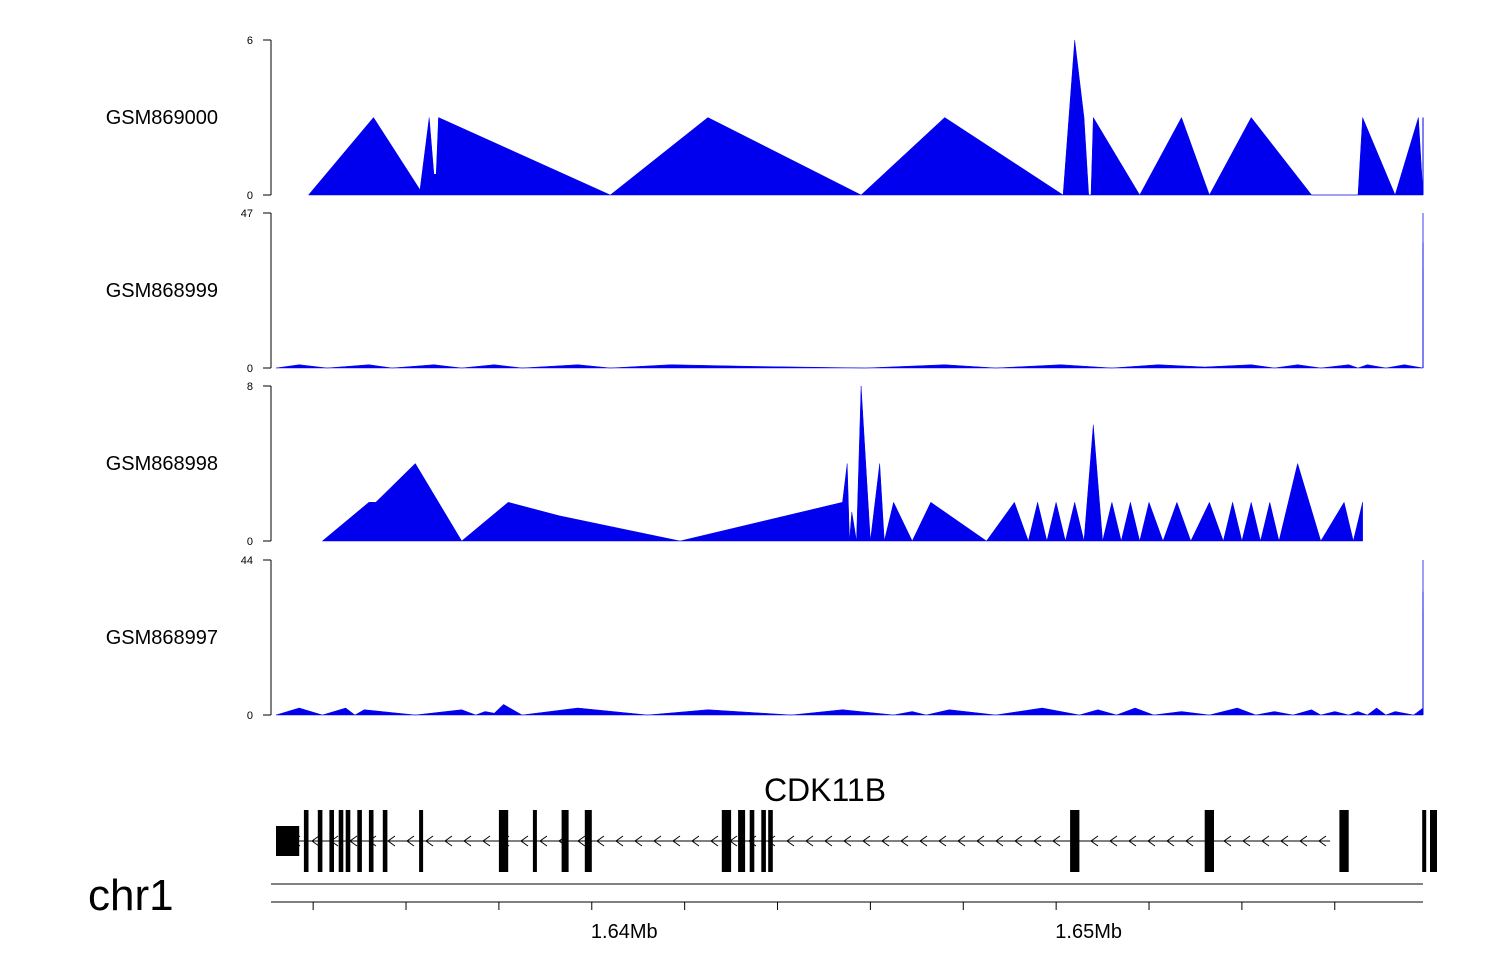 This screenshot has height=980, width=1500. I want to click on track-label: GSM868997, so click(162, 638).